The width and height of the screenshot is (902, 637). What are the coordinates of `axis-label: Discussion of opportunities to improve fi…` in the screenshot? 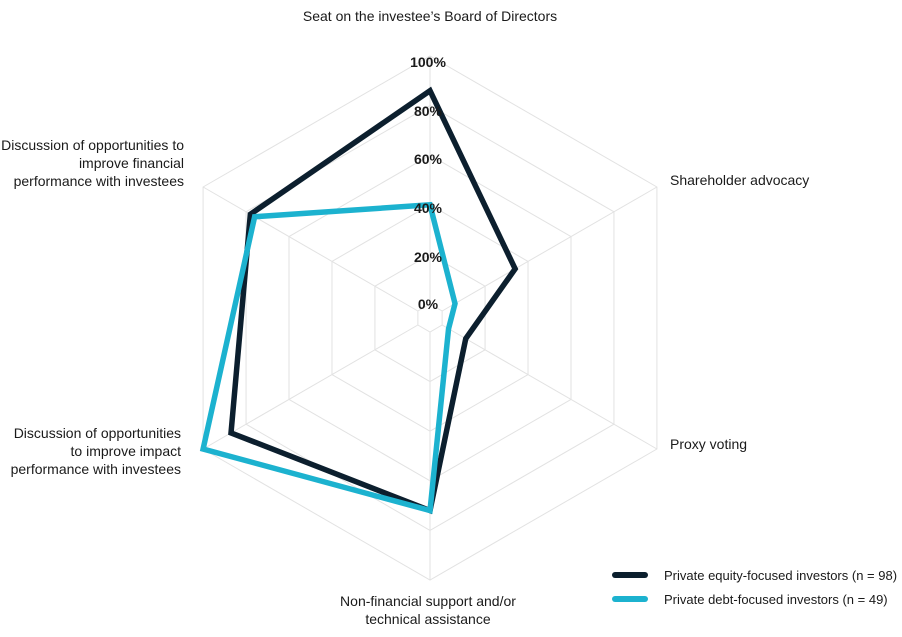 It's located at (92, 163).